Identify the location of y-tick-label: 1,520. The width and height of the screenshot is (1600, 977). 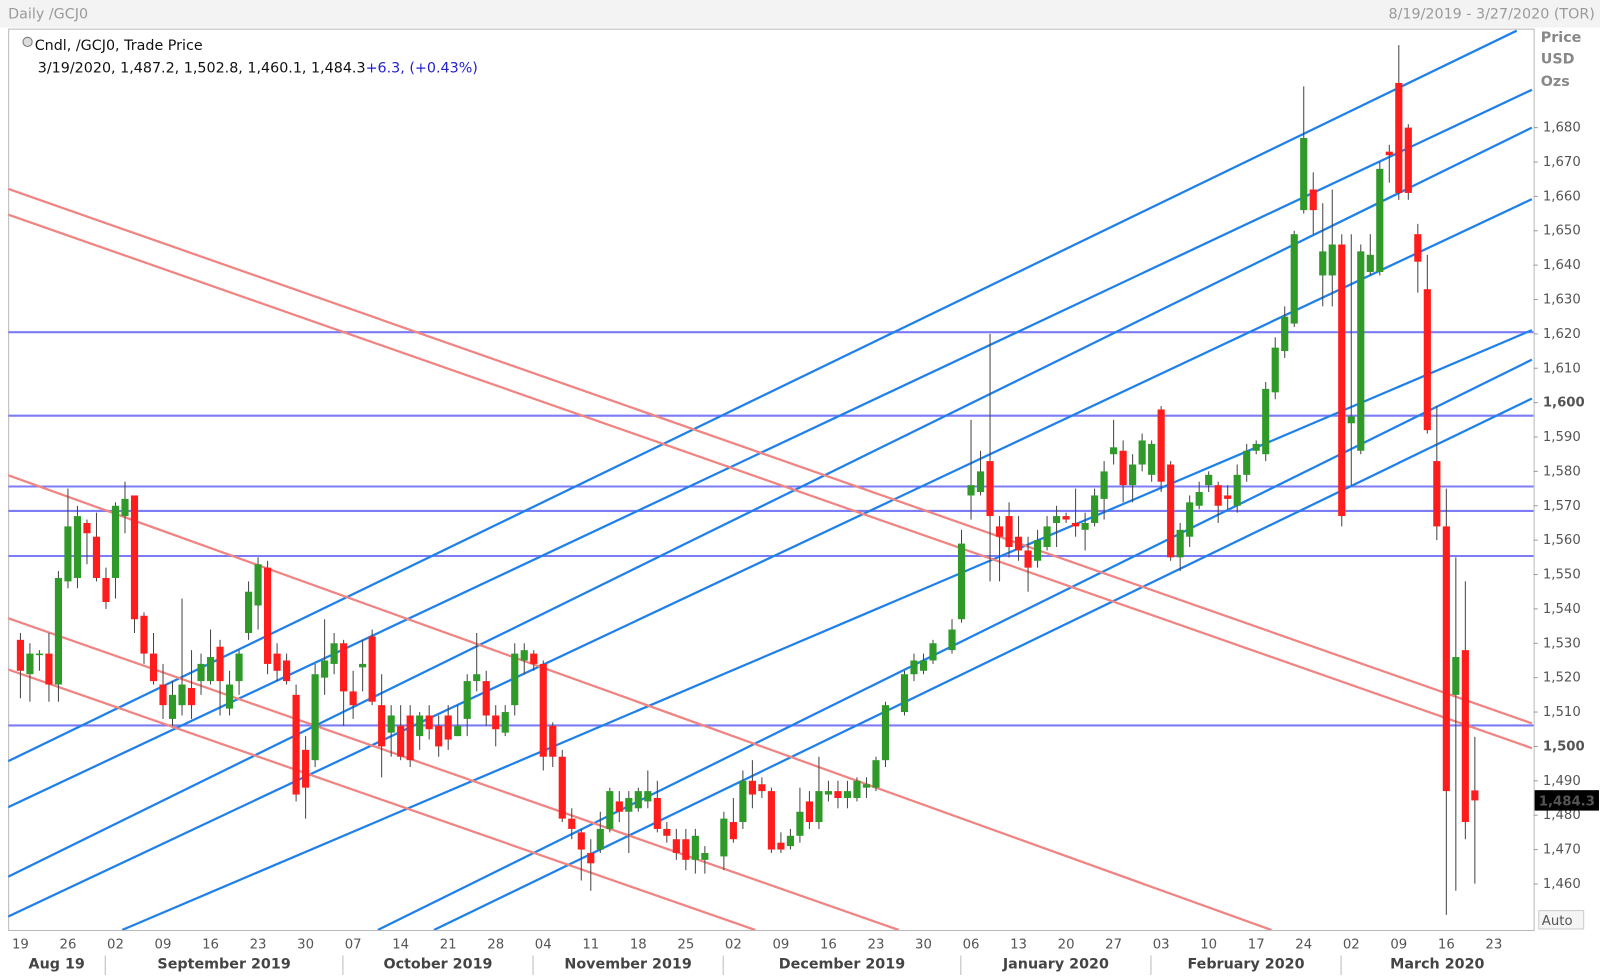
(1562, 678).